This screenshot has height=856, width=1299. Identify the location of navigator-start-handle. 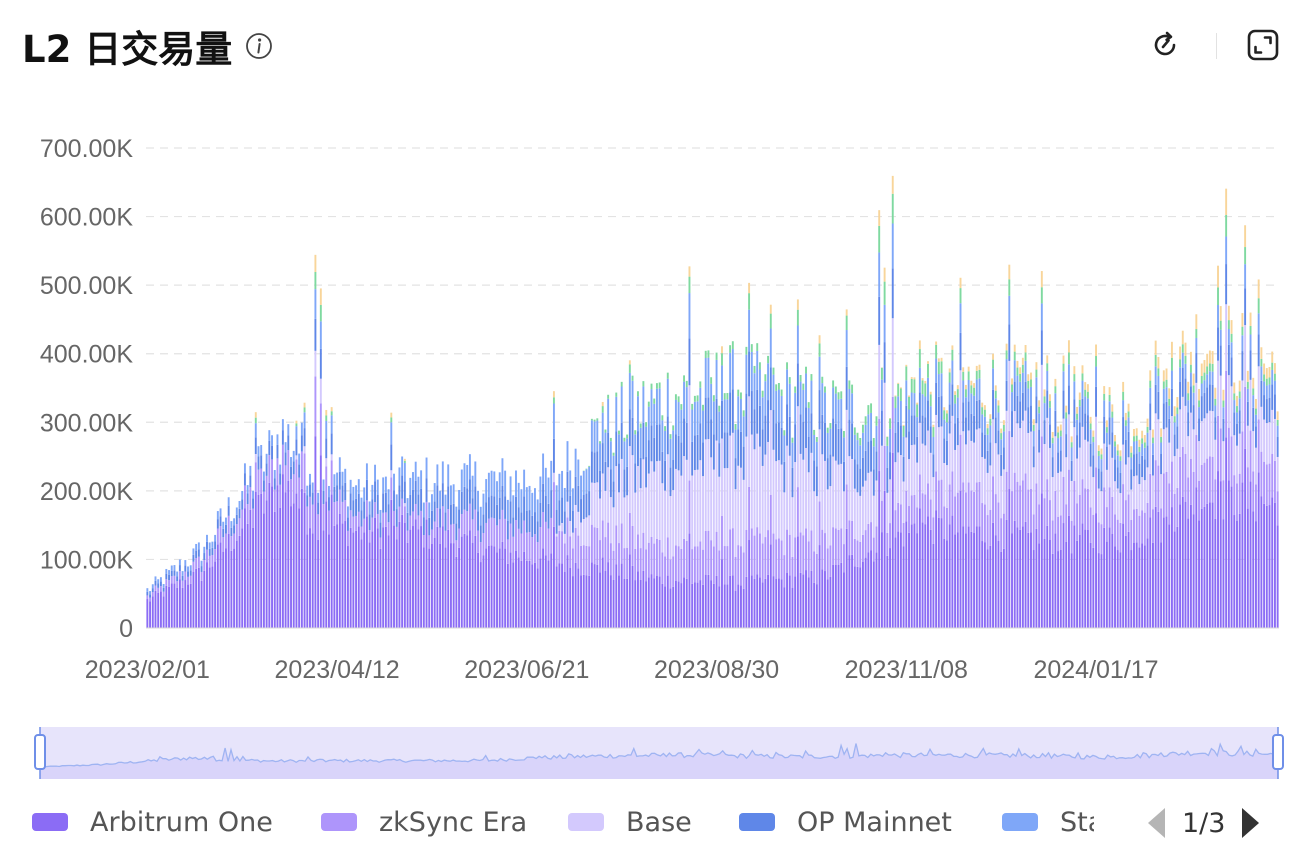
(40, 752).